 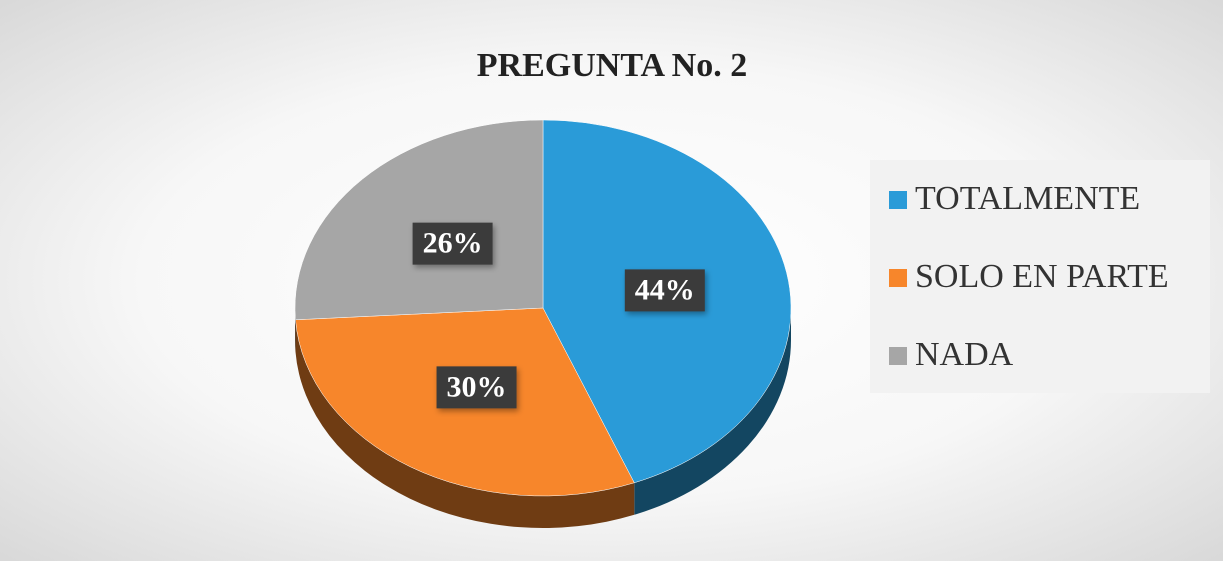 I want to click on data-label: 30%, so click(x=476, y=387).